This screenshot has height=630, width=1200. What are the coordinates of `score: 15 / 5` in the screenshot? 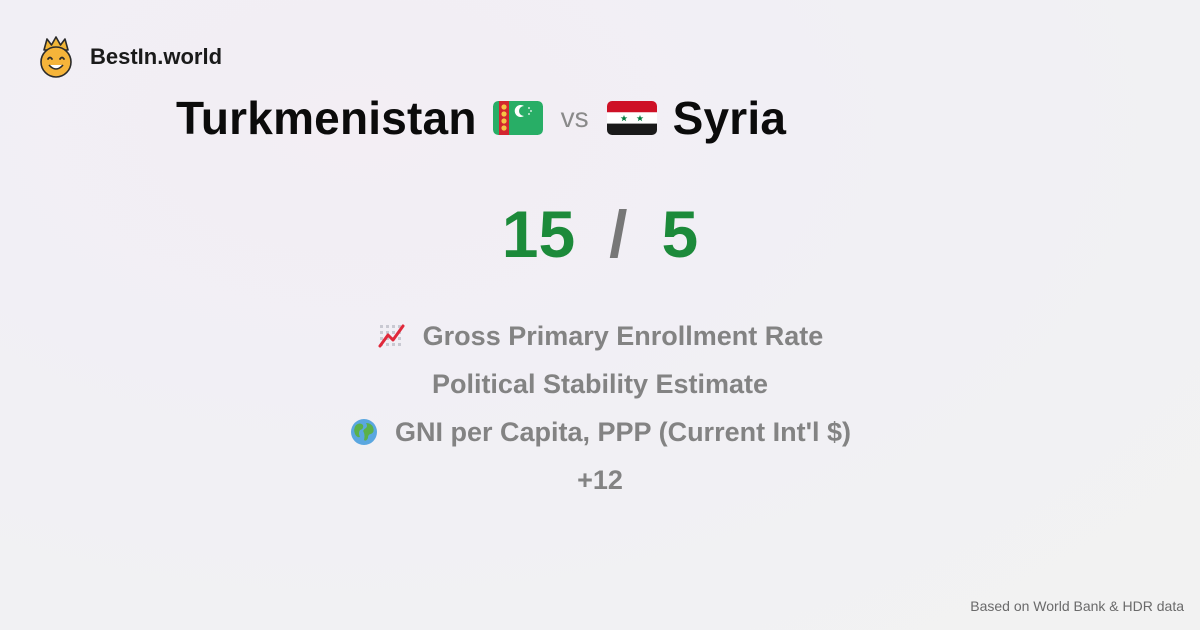 It's located at (600, 234).